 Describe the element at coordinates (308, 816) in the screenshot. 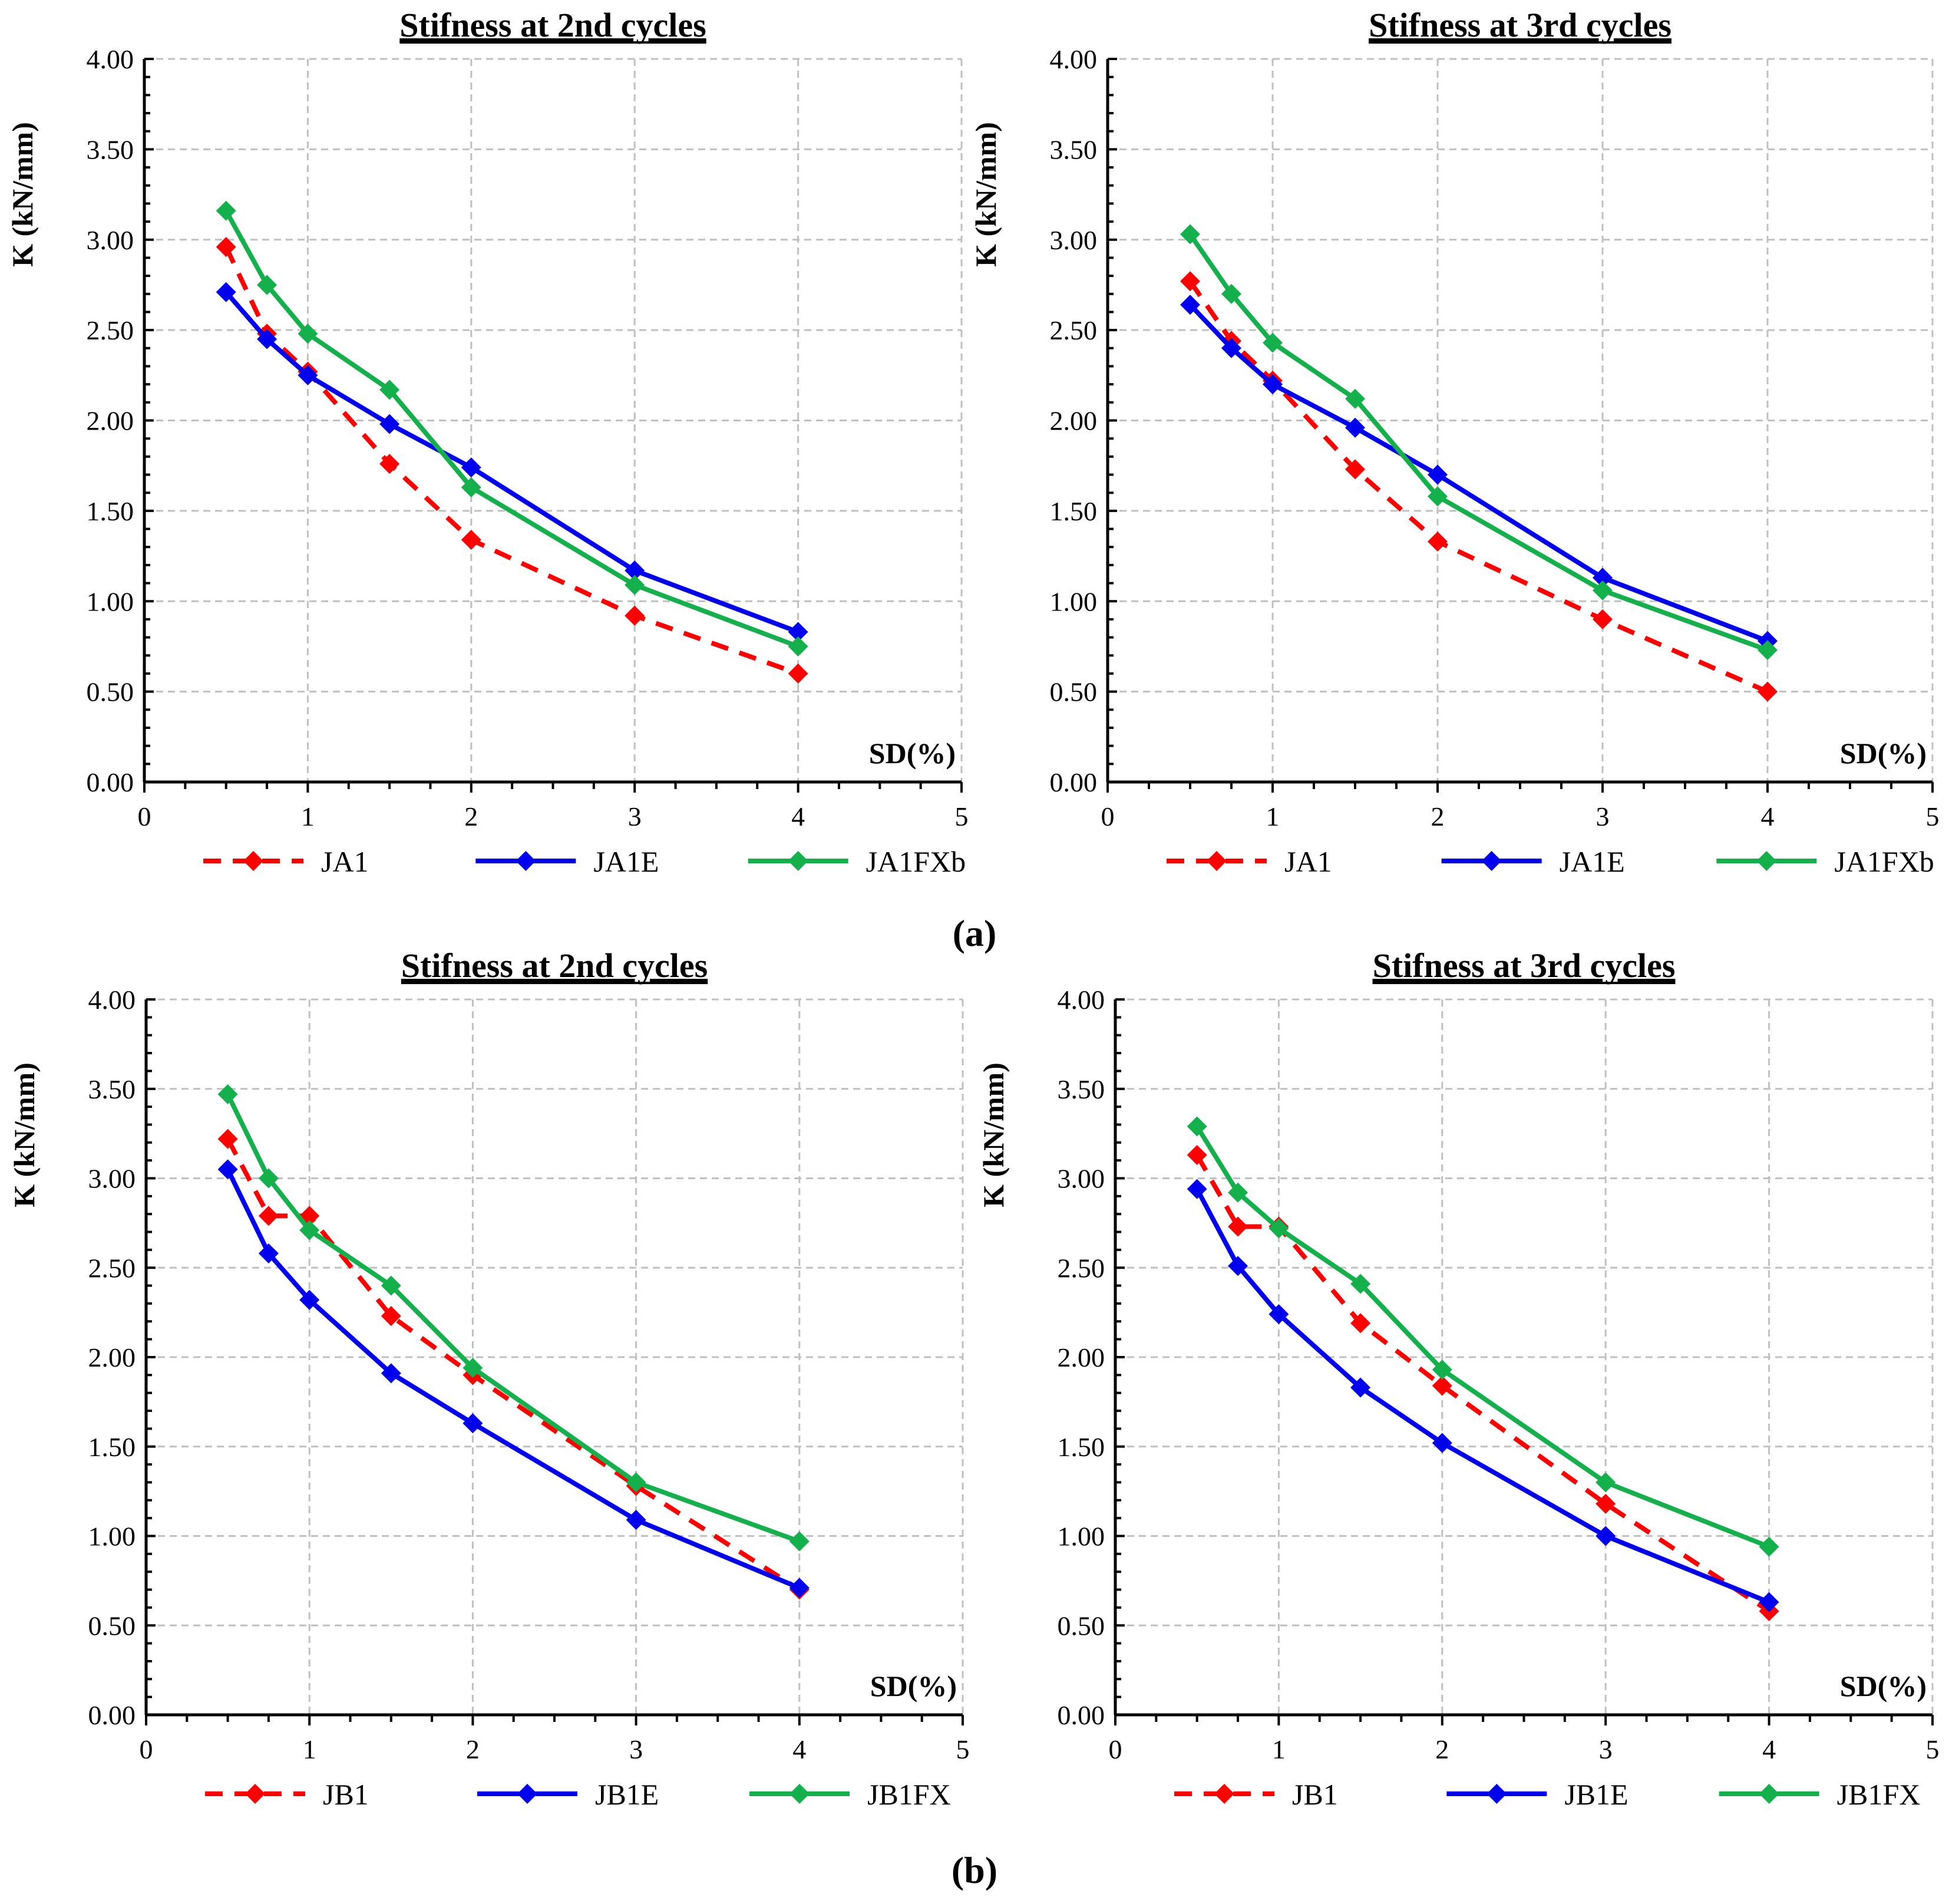

I see `x-tick-label: 1` at that location.